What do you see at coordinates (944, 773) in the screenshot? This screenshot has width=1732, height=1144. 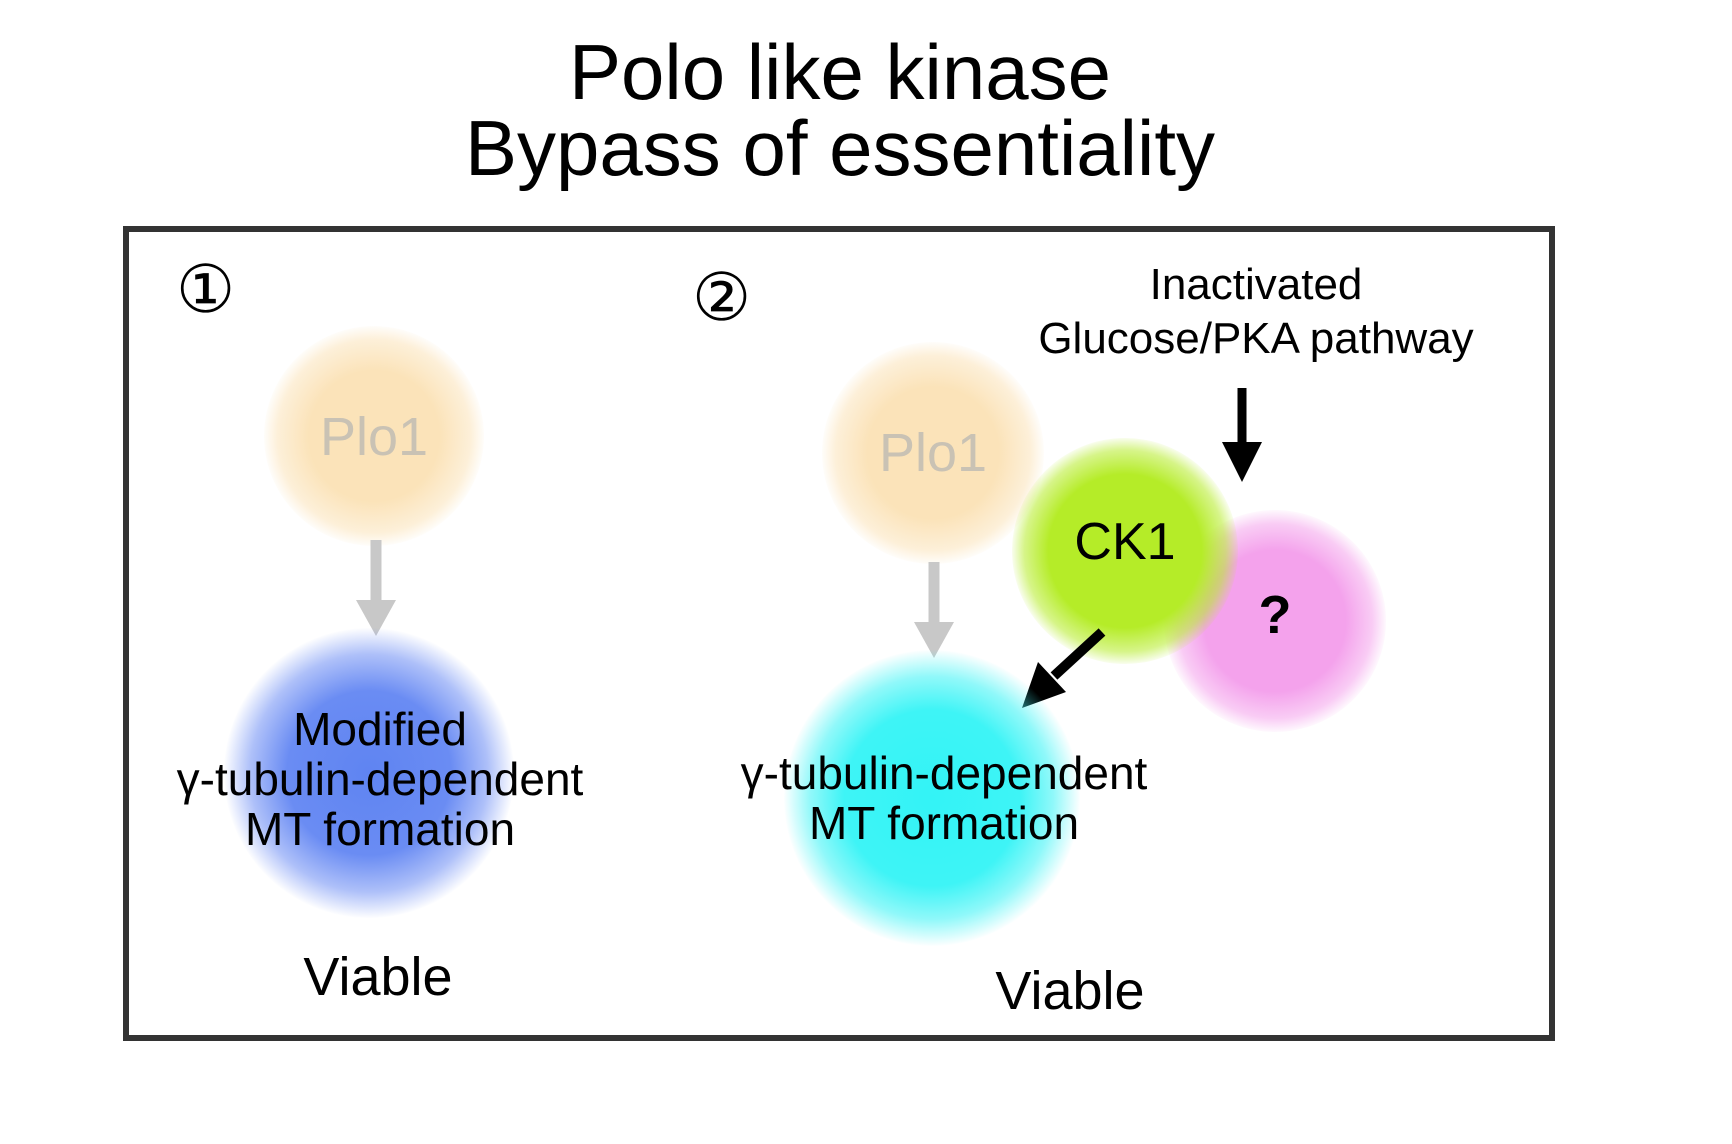 I see `mt-line-1: γ-tubulin-dependent` at bounding box center [944, 773].